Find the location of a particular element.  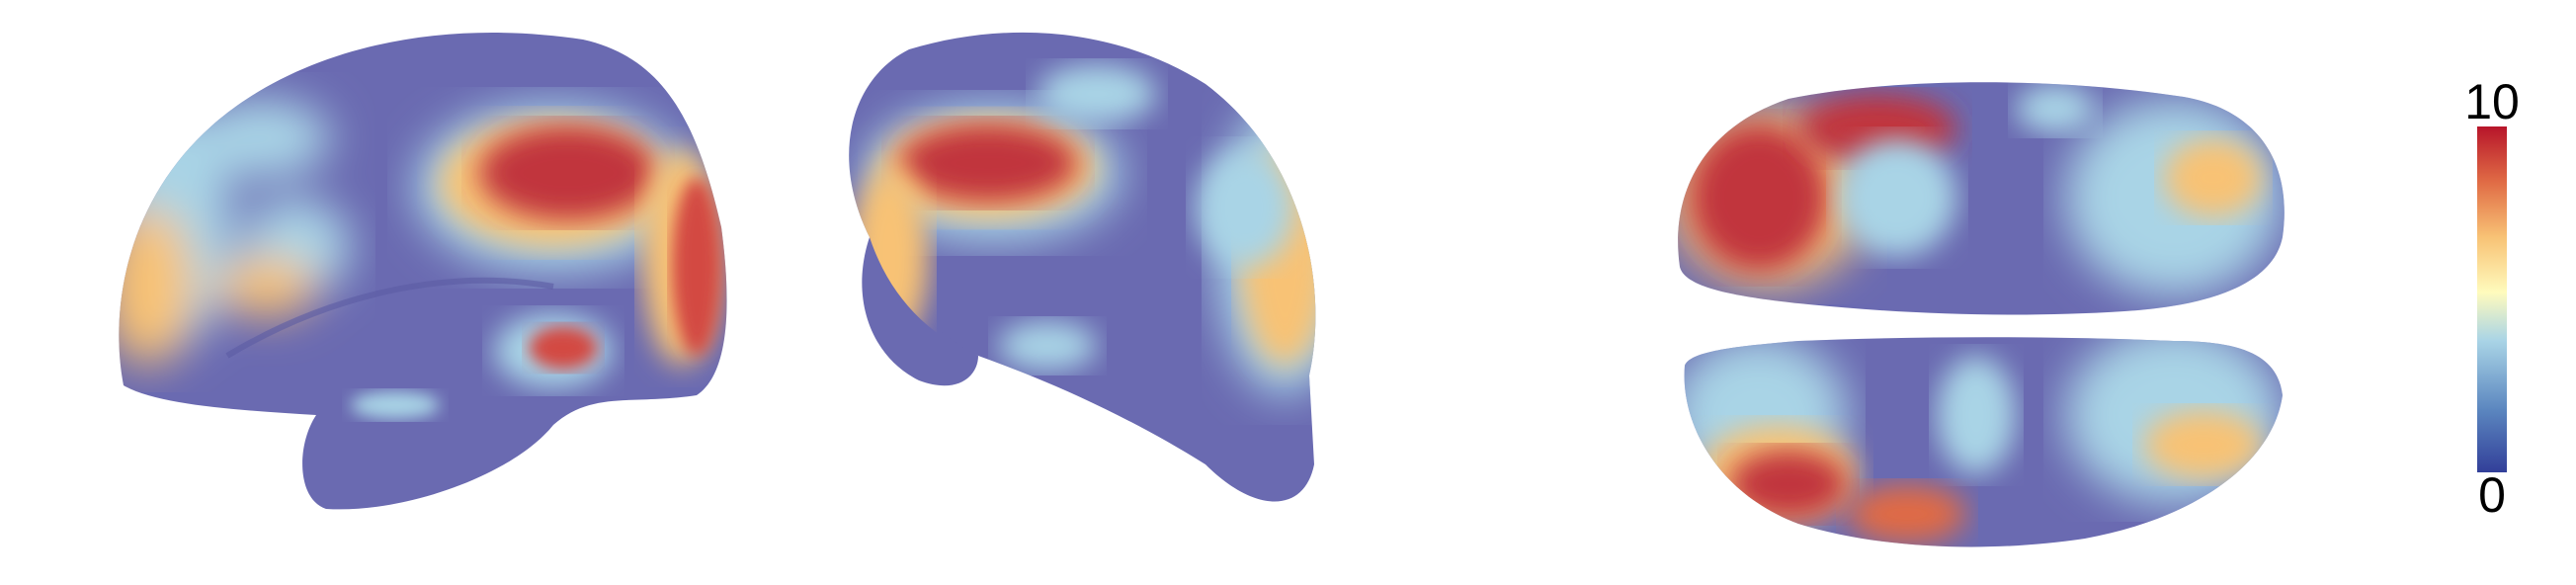

colorbar-gradient is located at coordinates (2492, 299).